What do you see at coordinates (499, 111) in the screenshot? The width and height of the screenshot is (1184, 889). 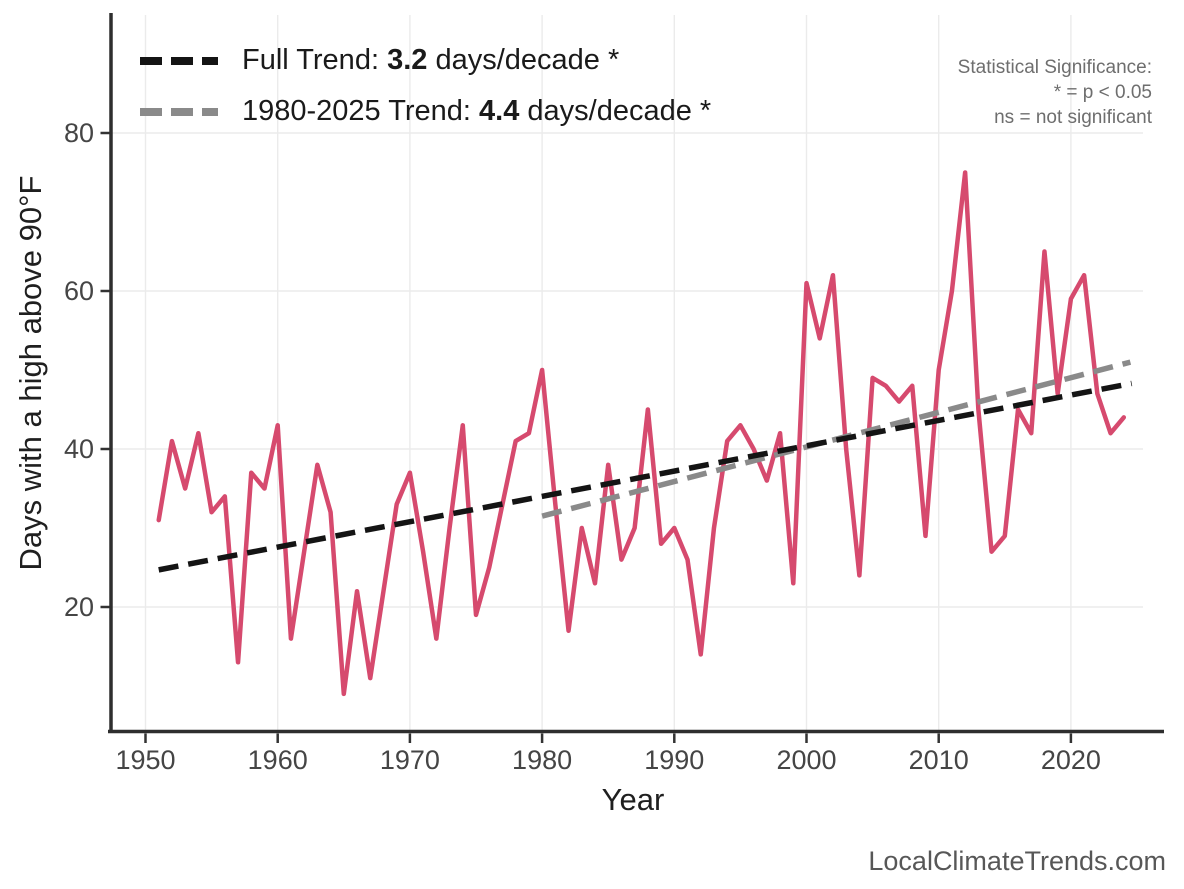 I see `recent-trend-value: 4.4` at bounding box center [499, 111].